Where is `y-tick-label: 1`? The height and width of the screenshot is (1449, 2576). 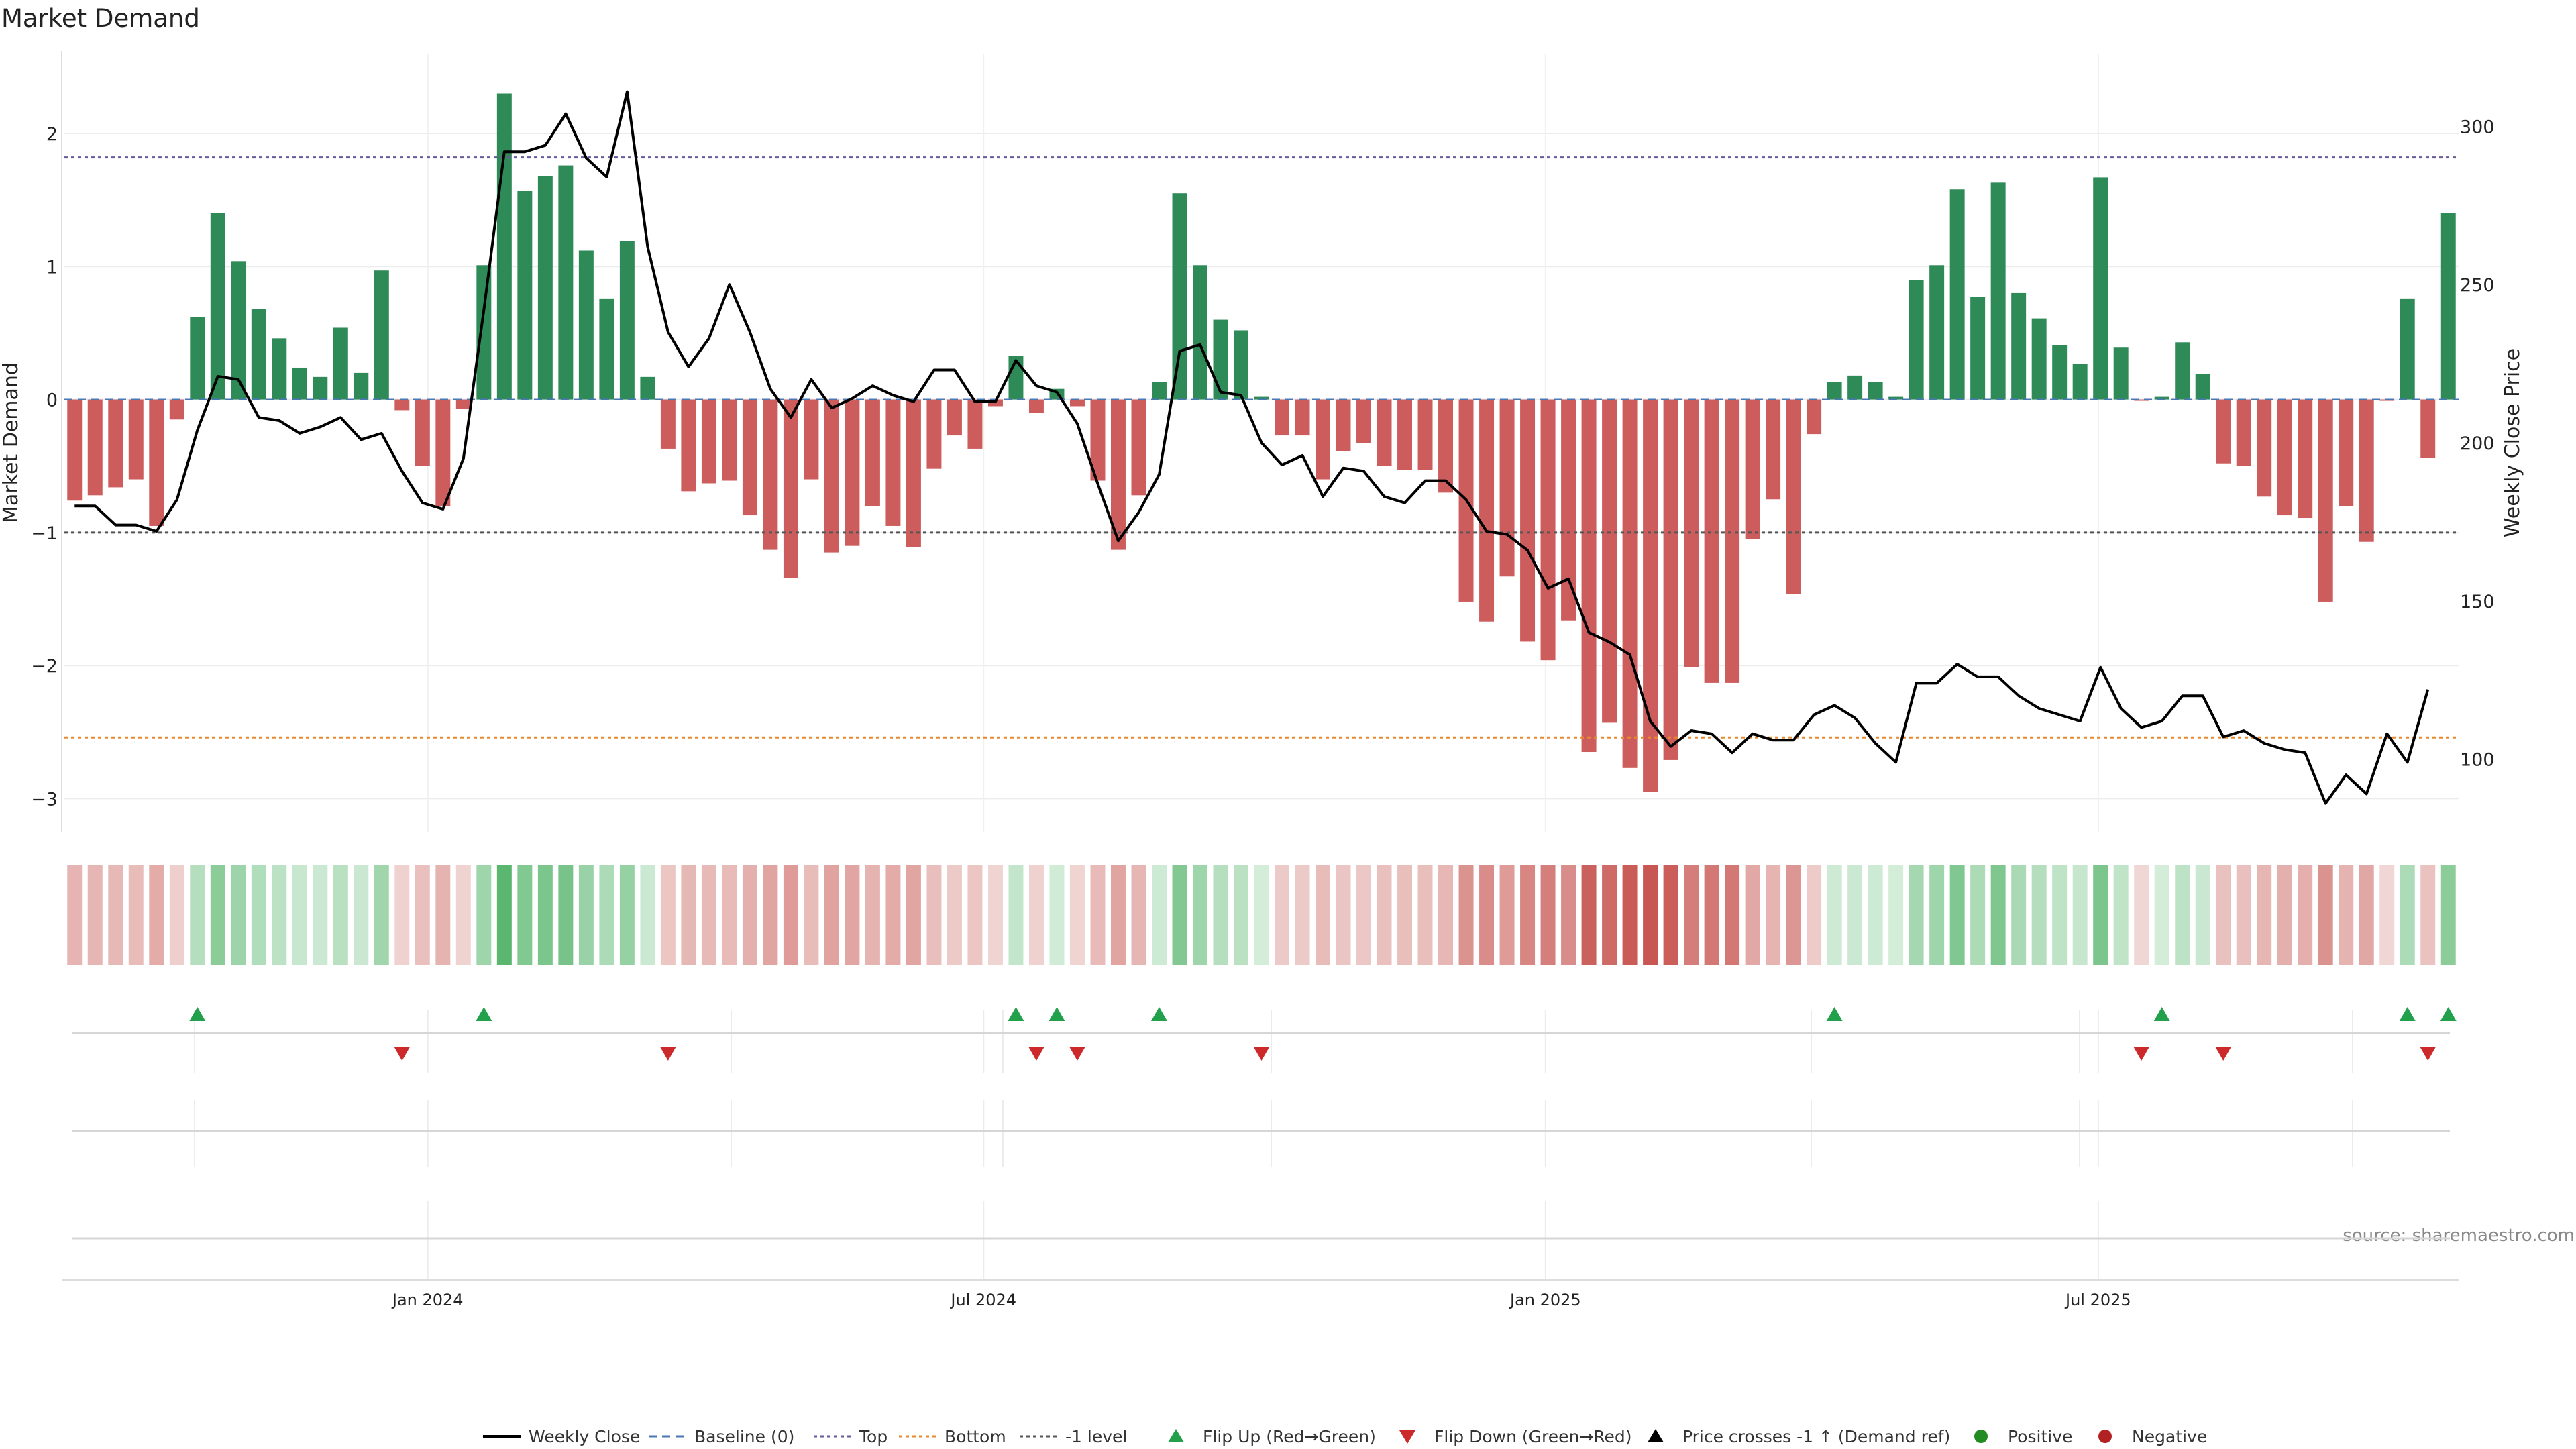
y-tick-label: 1 is located at coordinates (52, 267).